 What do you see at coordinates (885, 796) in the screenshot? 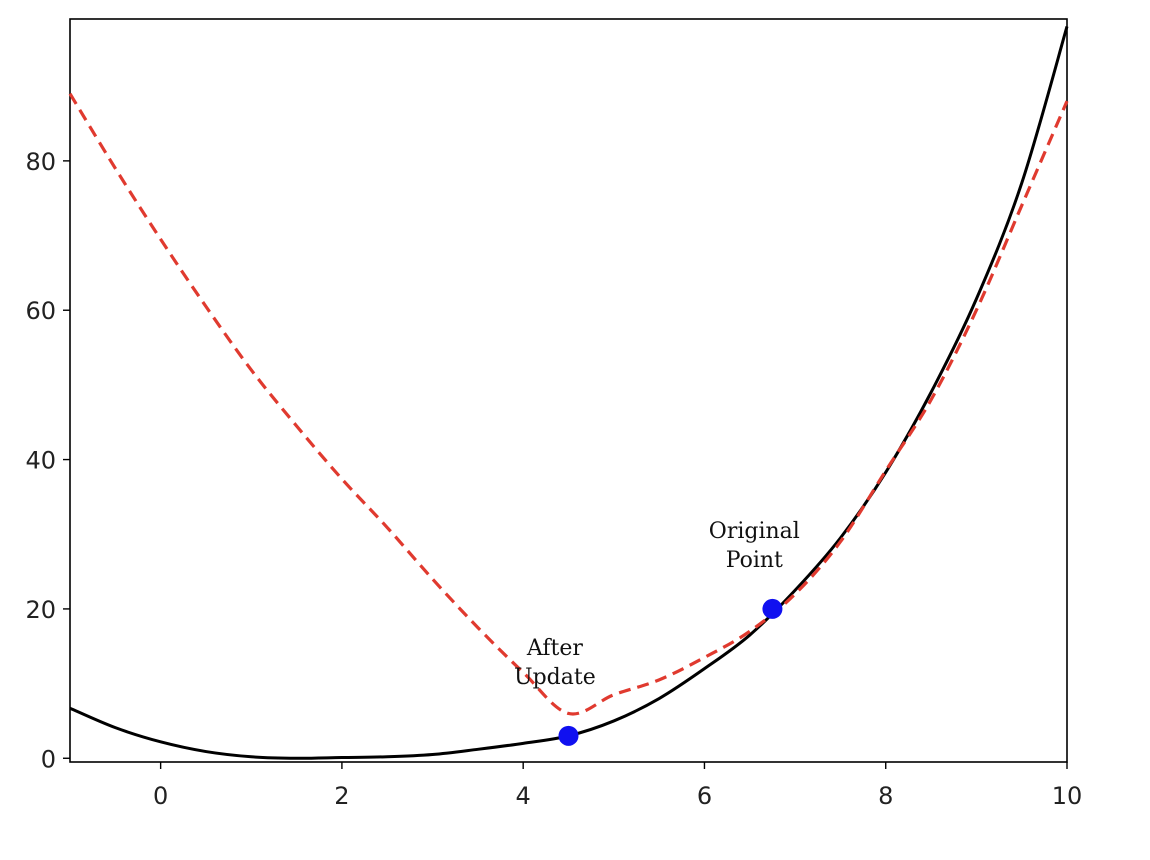
I see `x-tick-label: 8` at bounding box center [885, 796].